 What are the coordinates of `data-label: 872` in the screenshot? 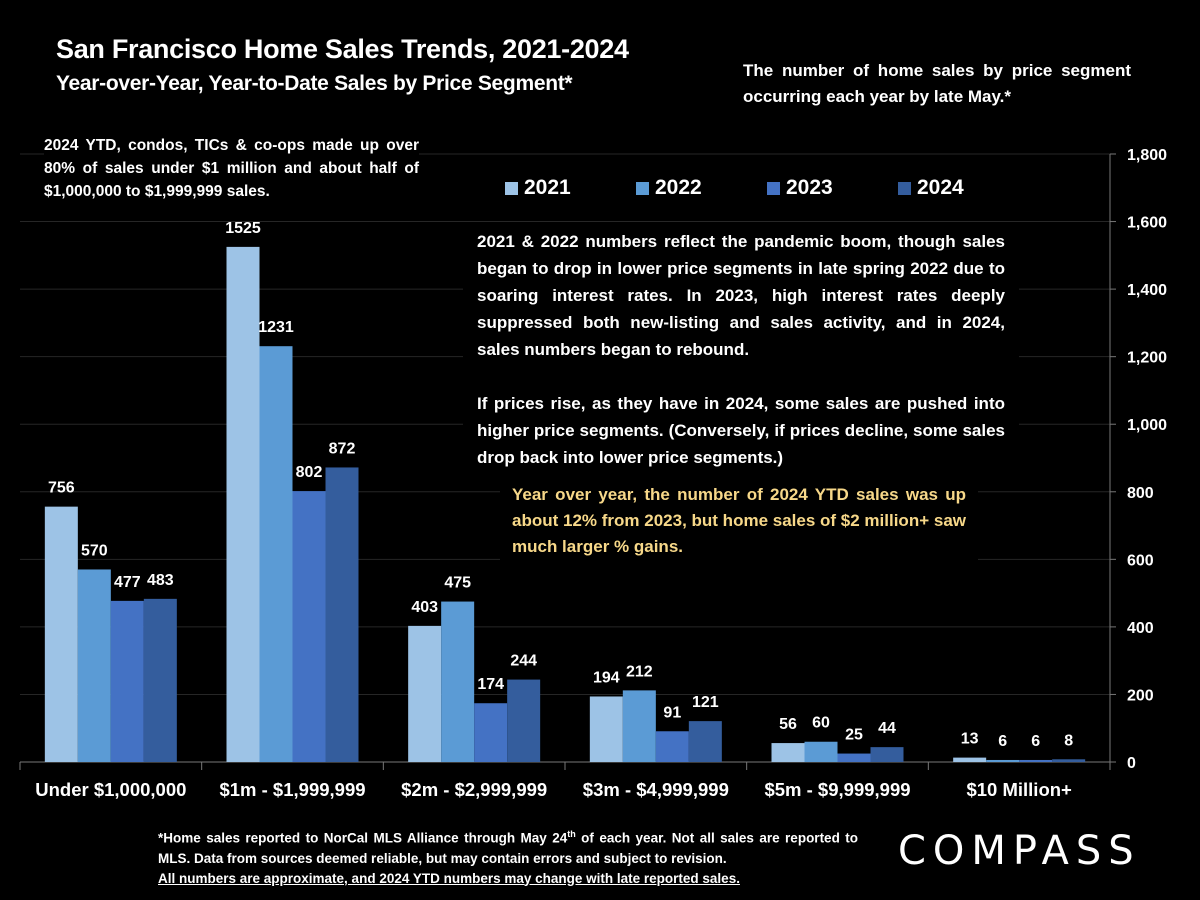 It's located at (342, 448).